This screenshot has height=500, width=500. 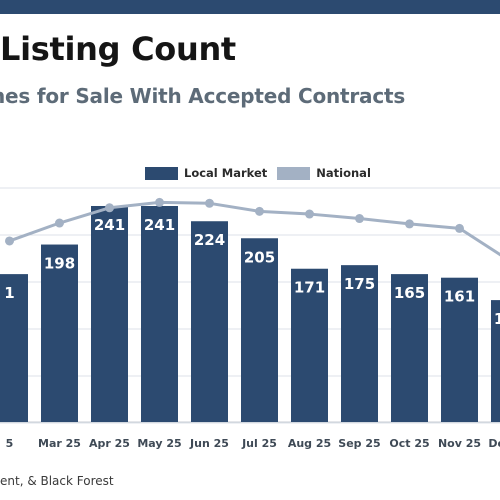 I want to click on data-label-local-market: 205, so click(x=259, y=257).